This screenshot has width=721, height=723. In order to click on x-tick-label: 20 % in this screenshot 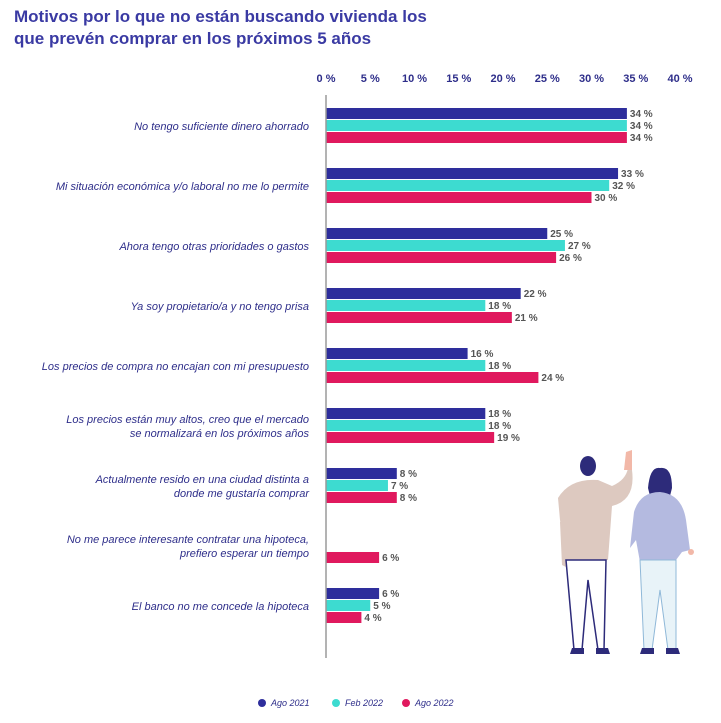, I will do `click(502, 79)`.